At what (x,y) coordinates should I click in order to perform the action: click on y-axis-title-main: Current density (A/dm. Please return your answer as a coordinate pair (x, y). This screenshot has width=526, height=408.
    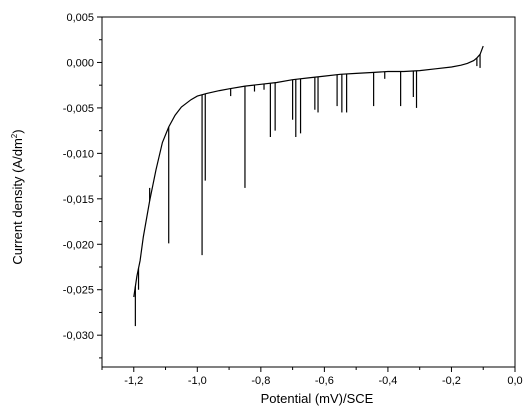
    Looking at the image, I should click on (17, 201).